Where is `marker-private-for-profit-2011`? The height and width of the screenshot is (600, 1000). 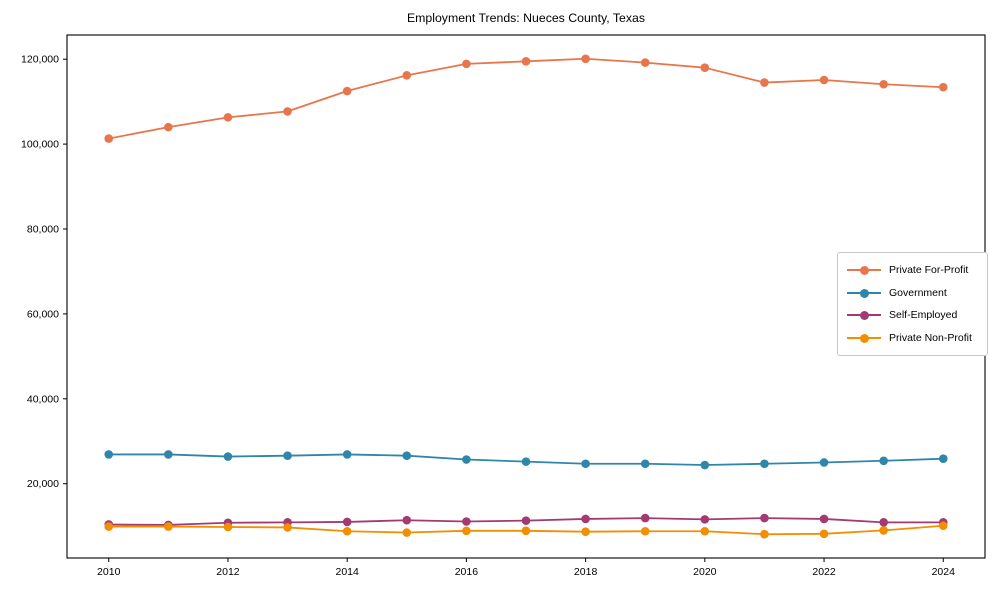 marker-private-for-profit-2011 is located at coordinates (168, 127).